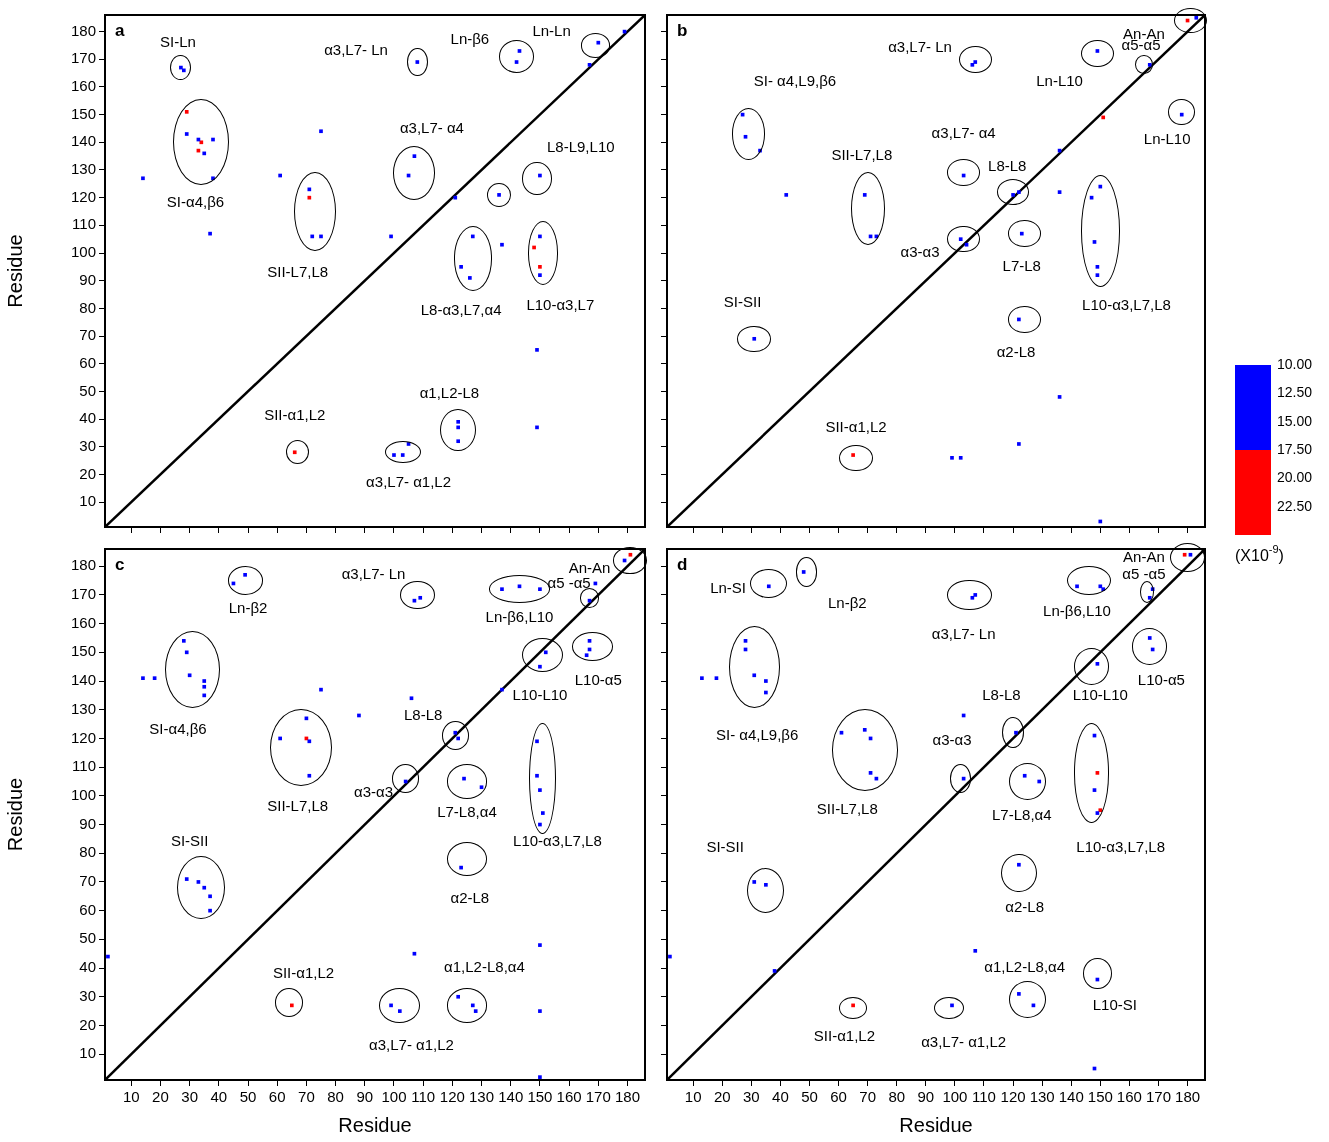  I want to click on color-bar-label: 20.00, so click(1295, 477).